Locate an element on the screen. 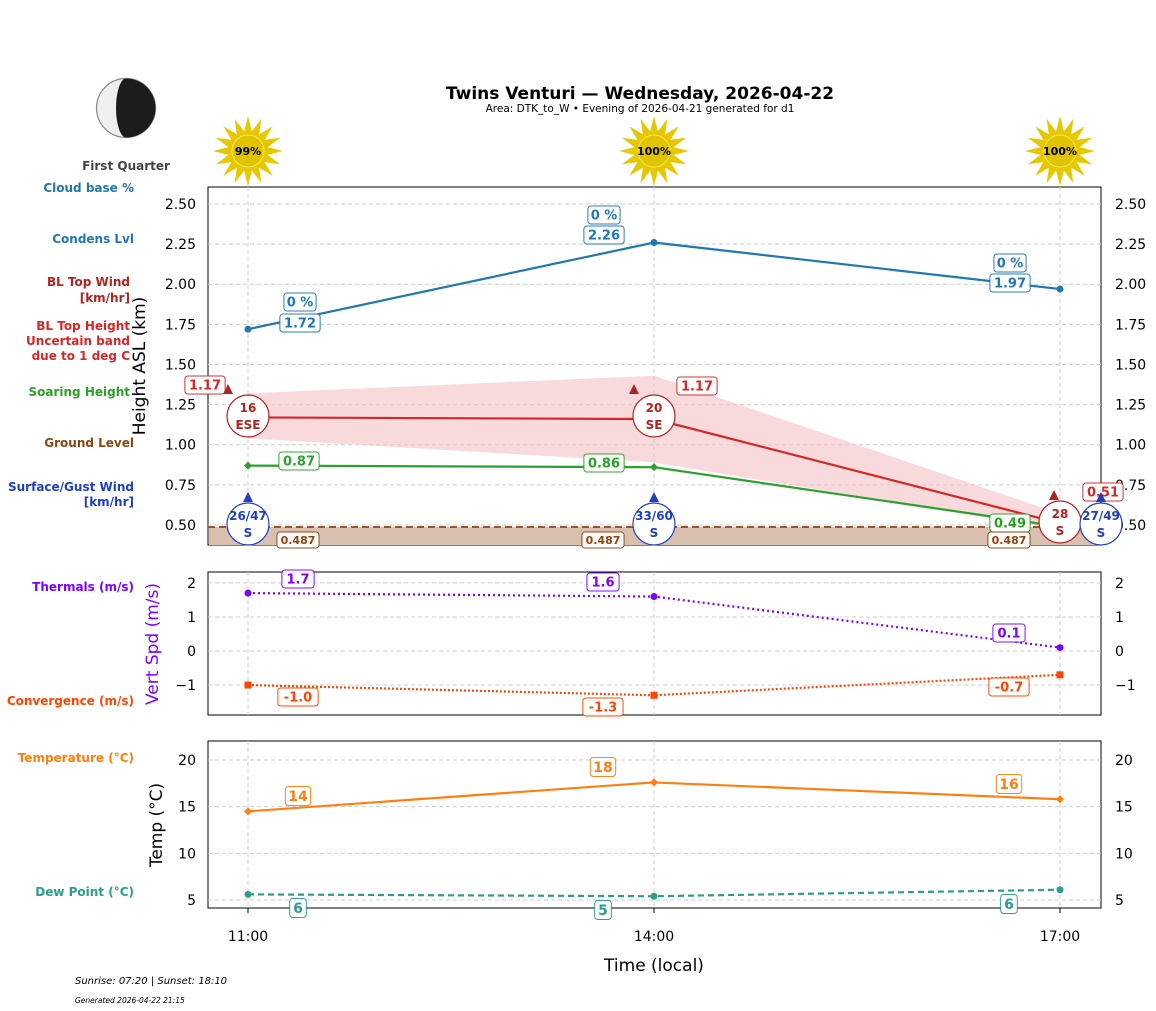 This screenshot has width=1156, height=1011. bl-wind-direction: ESE is located at coordinates (247, 425).